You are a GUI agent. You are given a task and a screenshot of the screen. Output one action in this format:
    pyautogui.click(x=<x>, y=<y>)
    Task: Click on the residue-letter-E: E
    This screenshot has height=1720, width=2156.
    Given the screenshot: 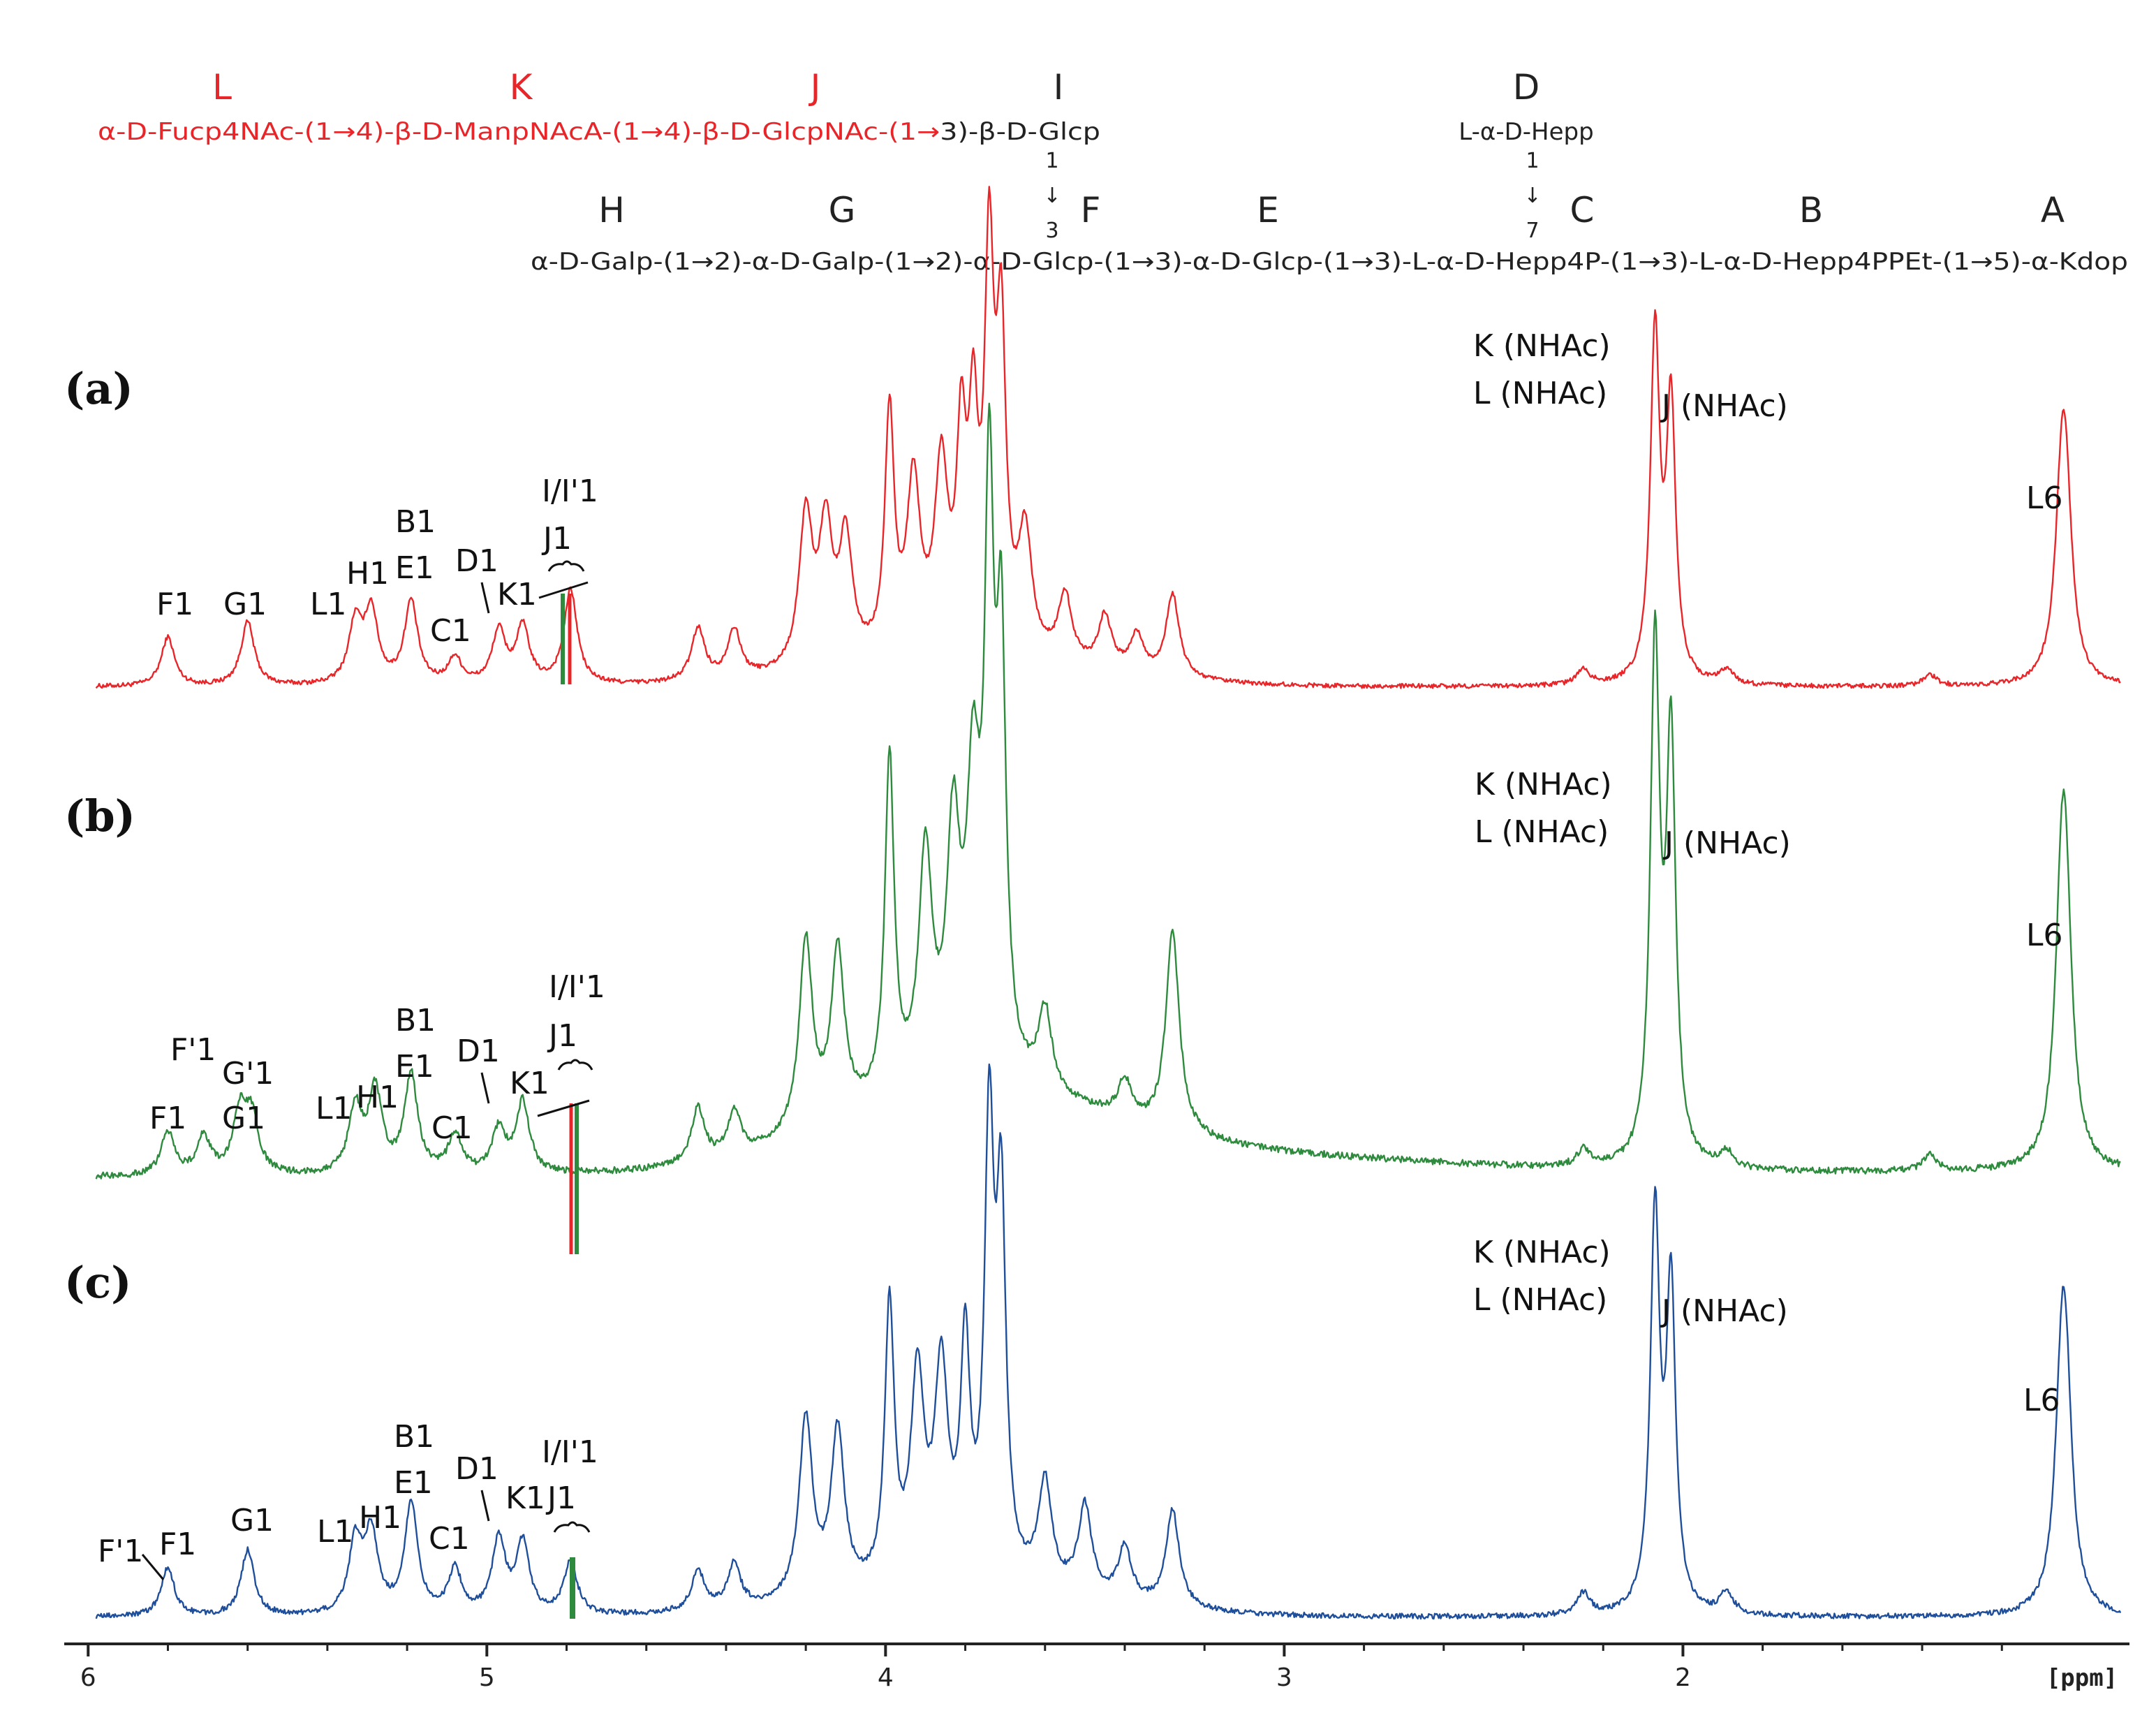 What is the action you would take?
    pyautogui.click(x=1268, y=210)
    